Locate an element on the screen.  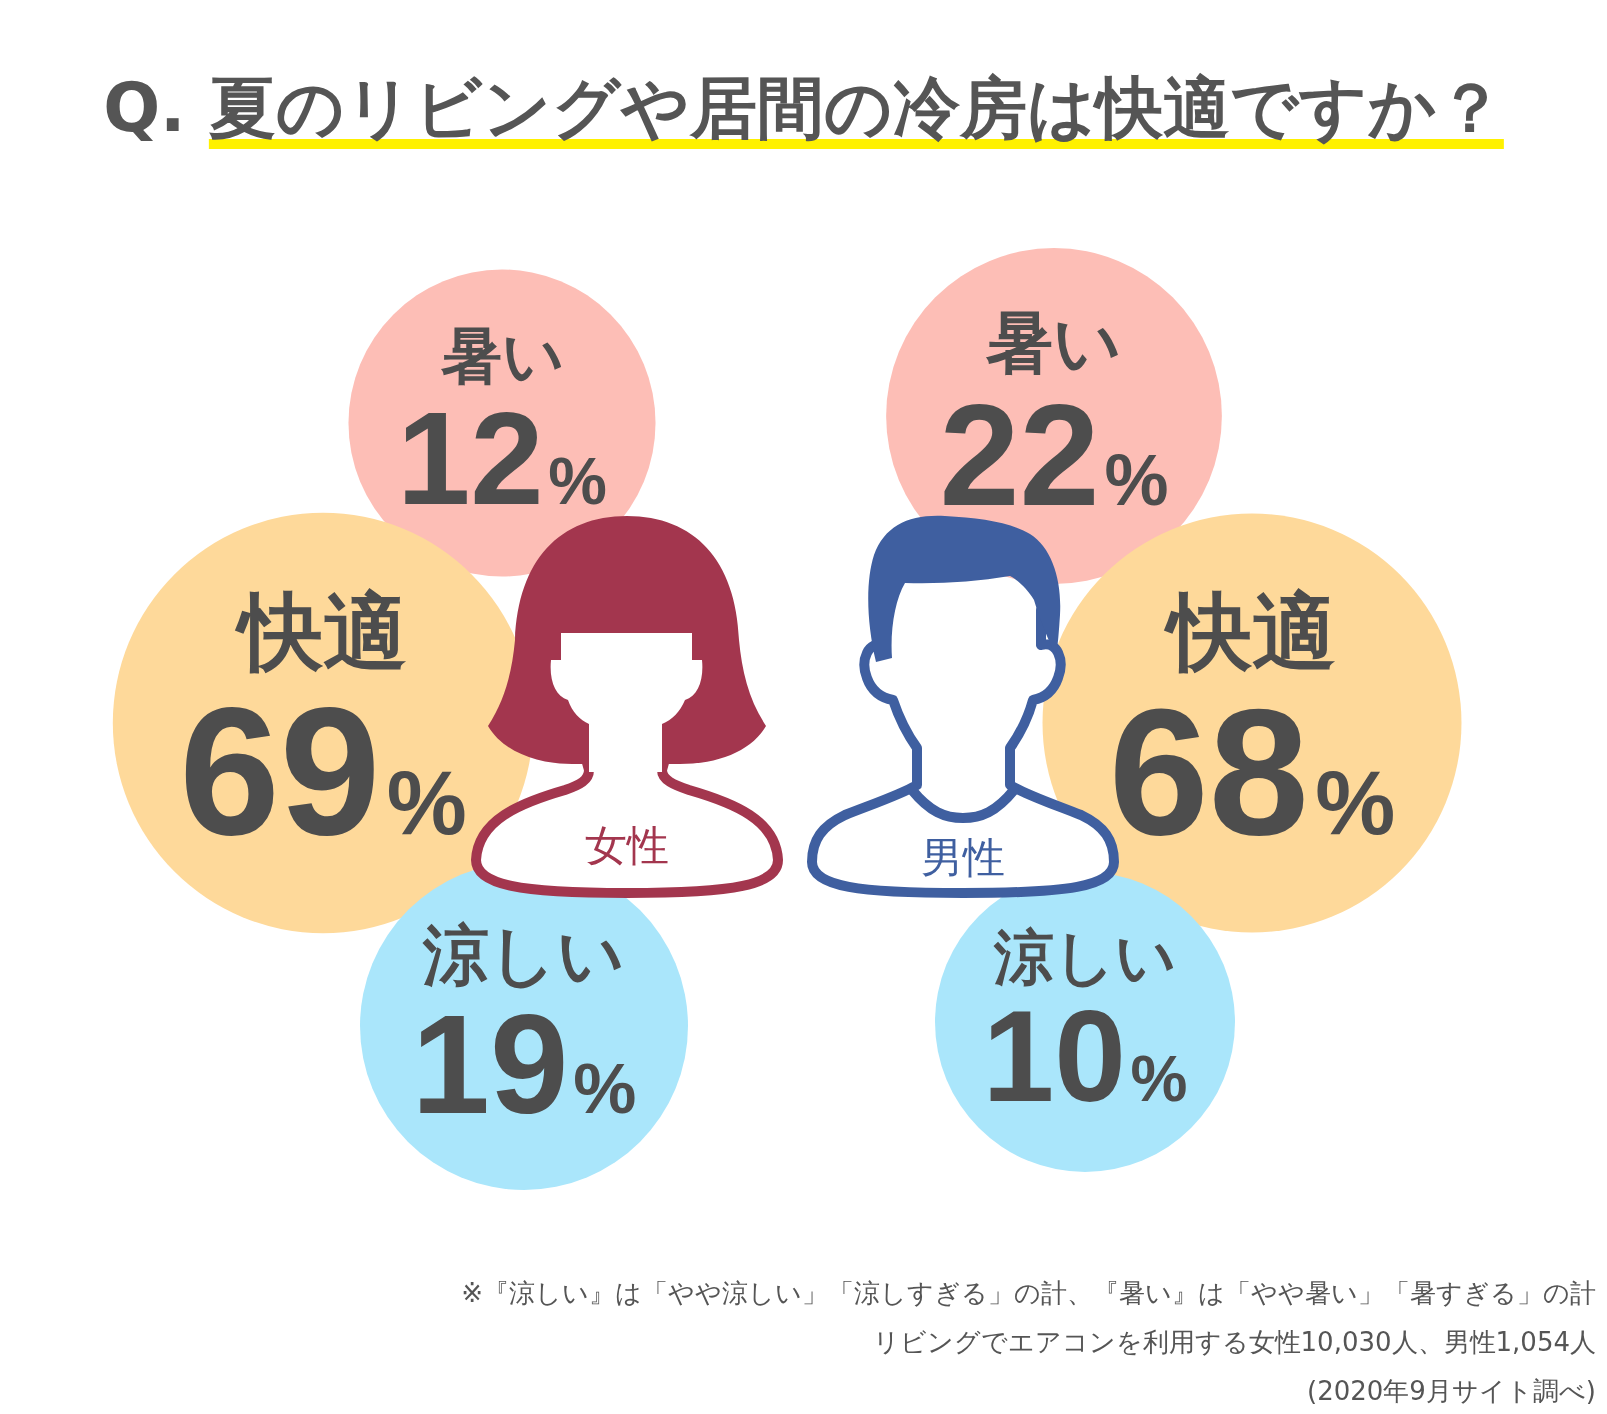
series-label: 男性 is located at coordinates (963, 857).